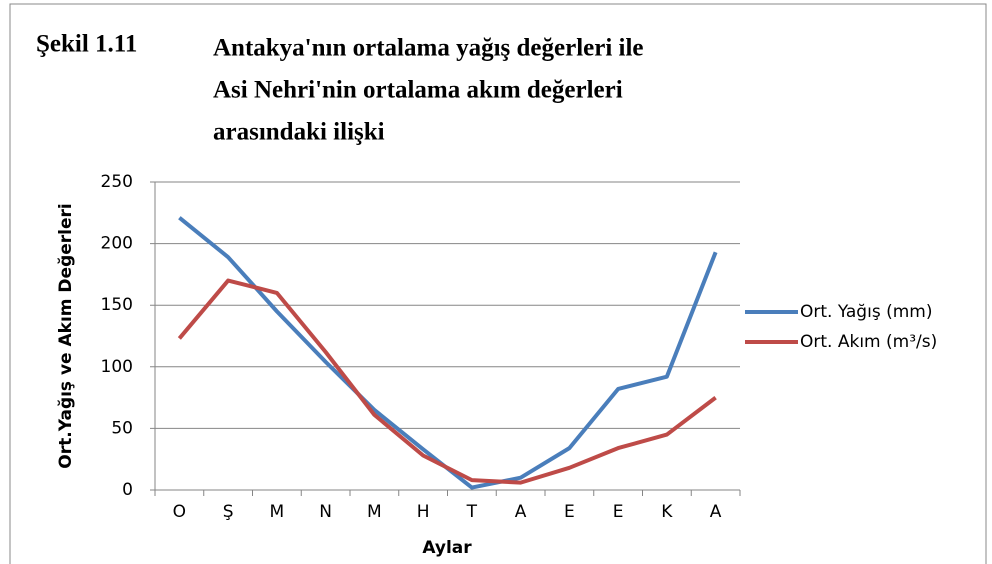  I want to click on y-tick-label: 150, so click(117, 305).